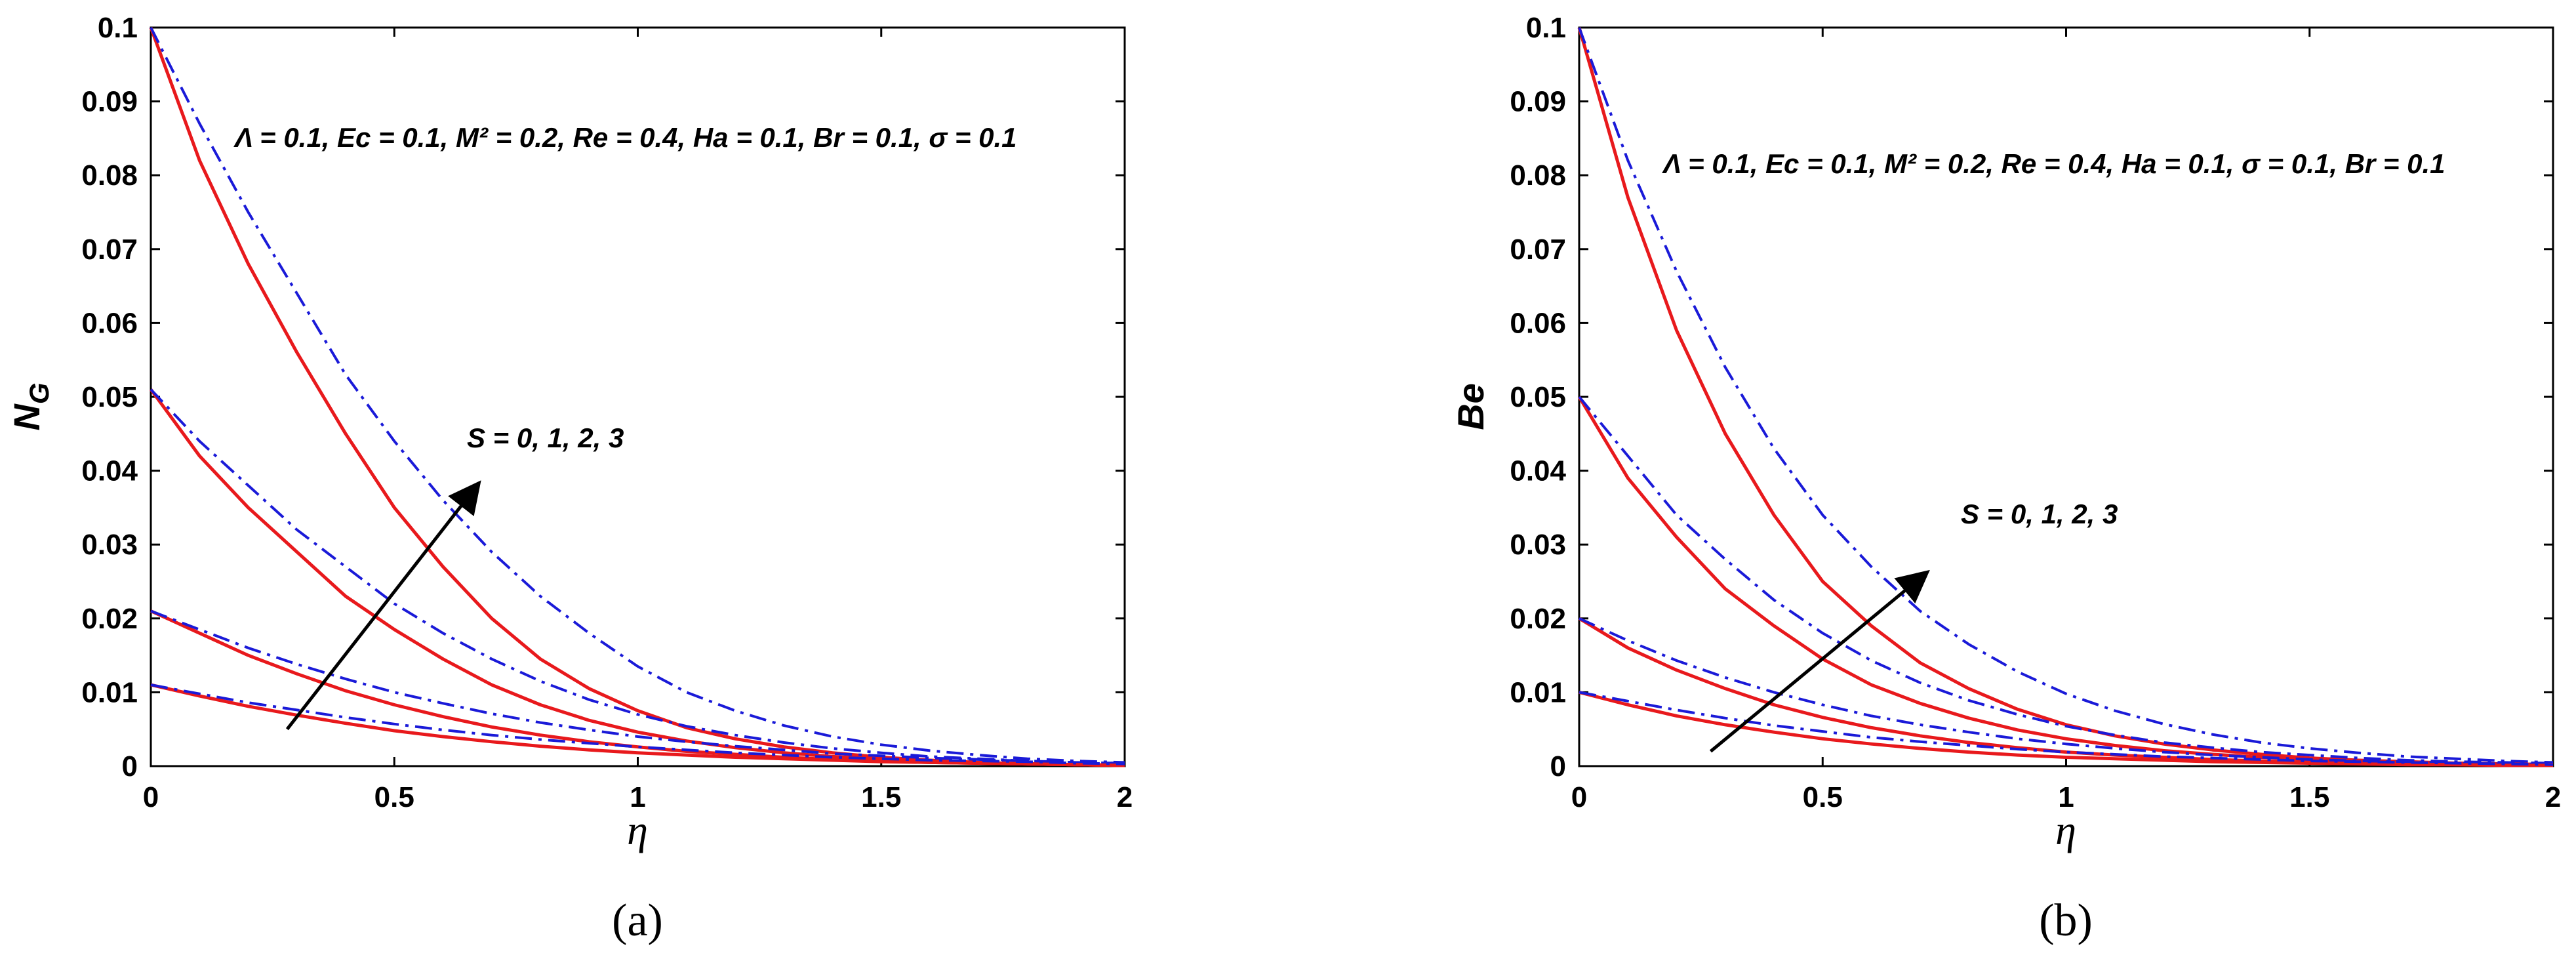 This screenshot has height=957, width=2576. I want to click on annotation-a: S = 0, 1, 2, 3, so click(545, 437).